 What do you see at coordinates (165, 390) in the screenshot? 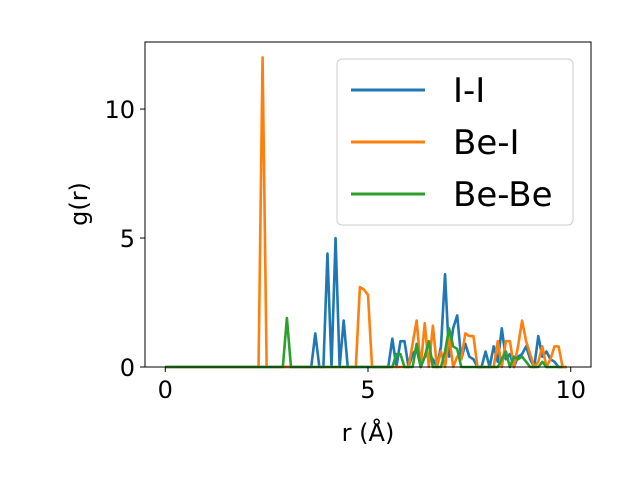
I see `x-tick-label: 0` at bounding box center [165, 390].